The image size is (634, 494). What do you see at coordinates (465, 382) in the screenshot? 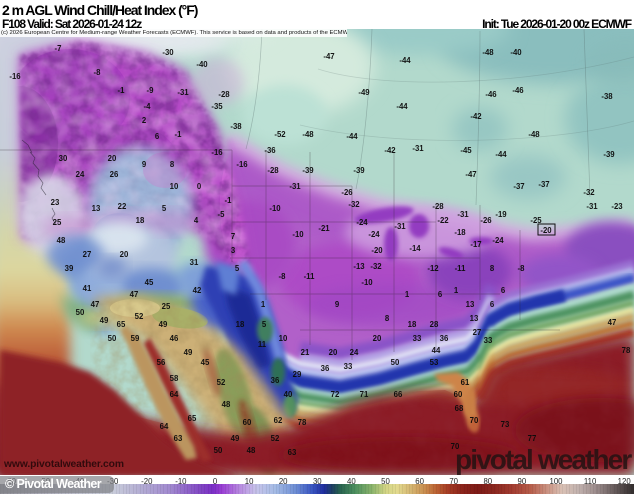
I see `svg-text: 61` at bounding box center [465, 382].